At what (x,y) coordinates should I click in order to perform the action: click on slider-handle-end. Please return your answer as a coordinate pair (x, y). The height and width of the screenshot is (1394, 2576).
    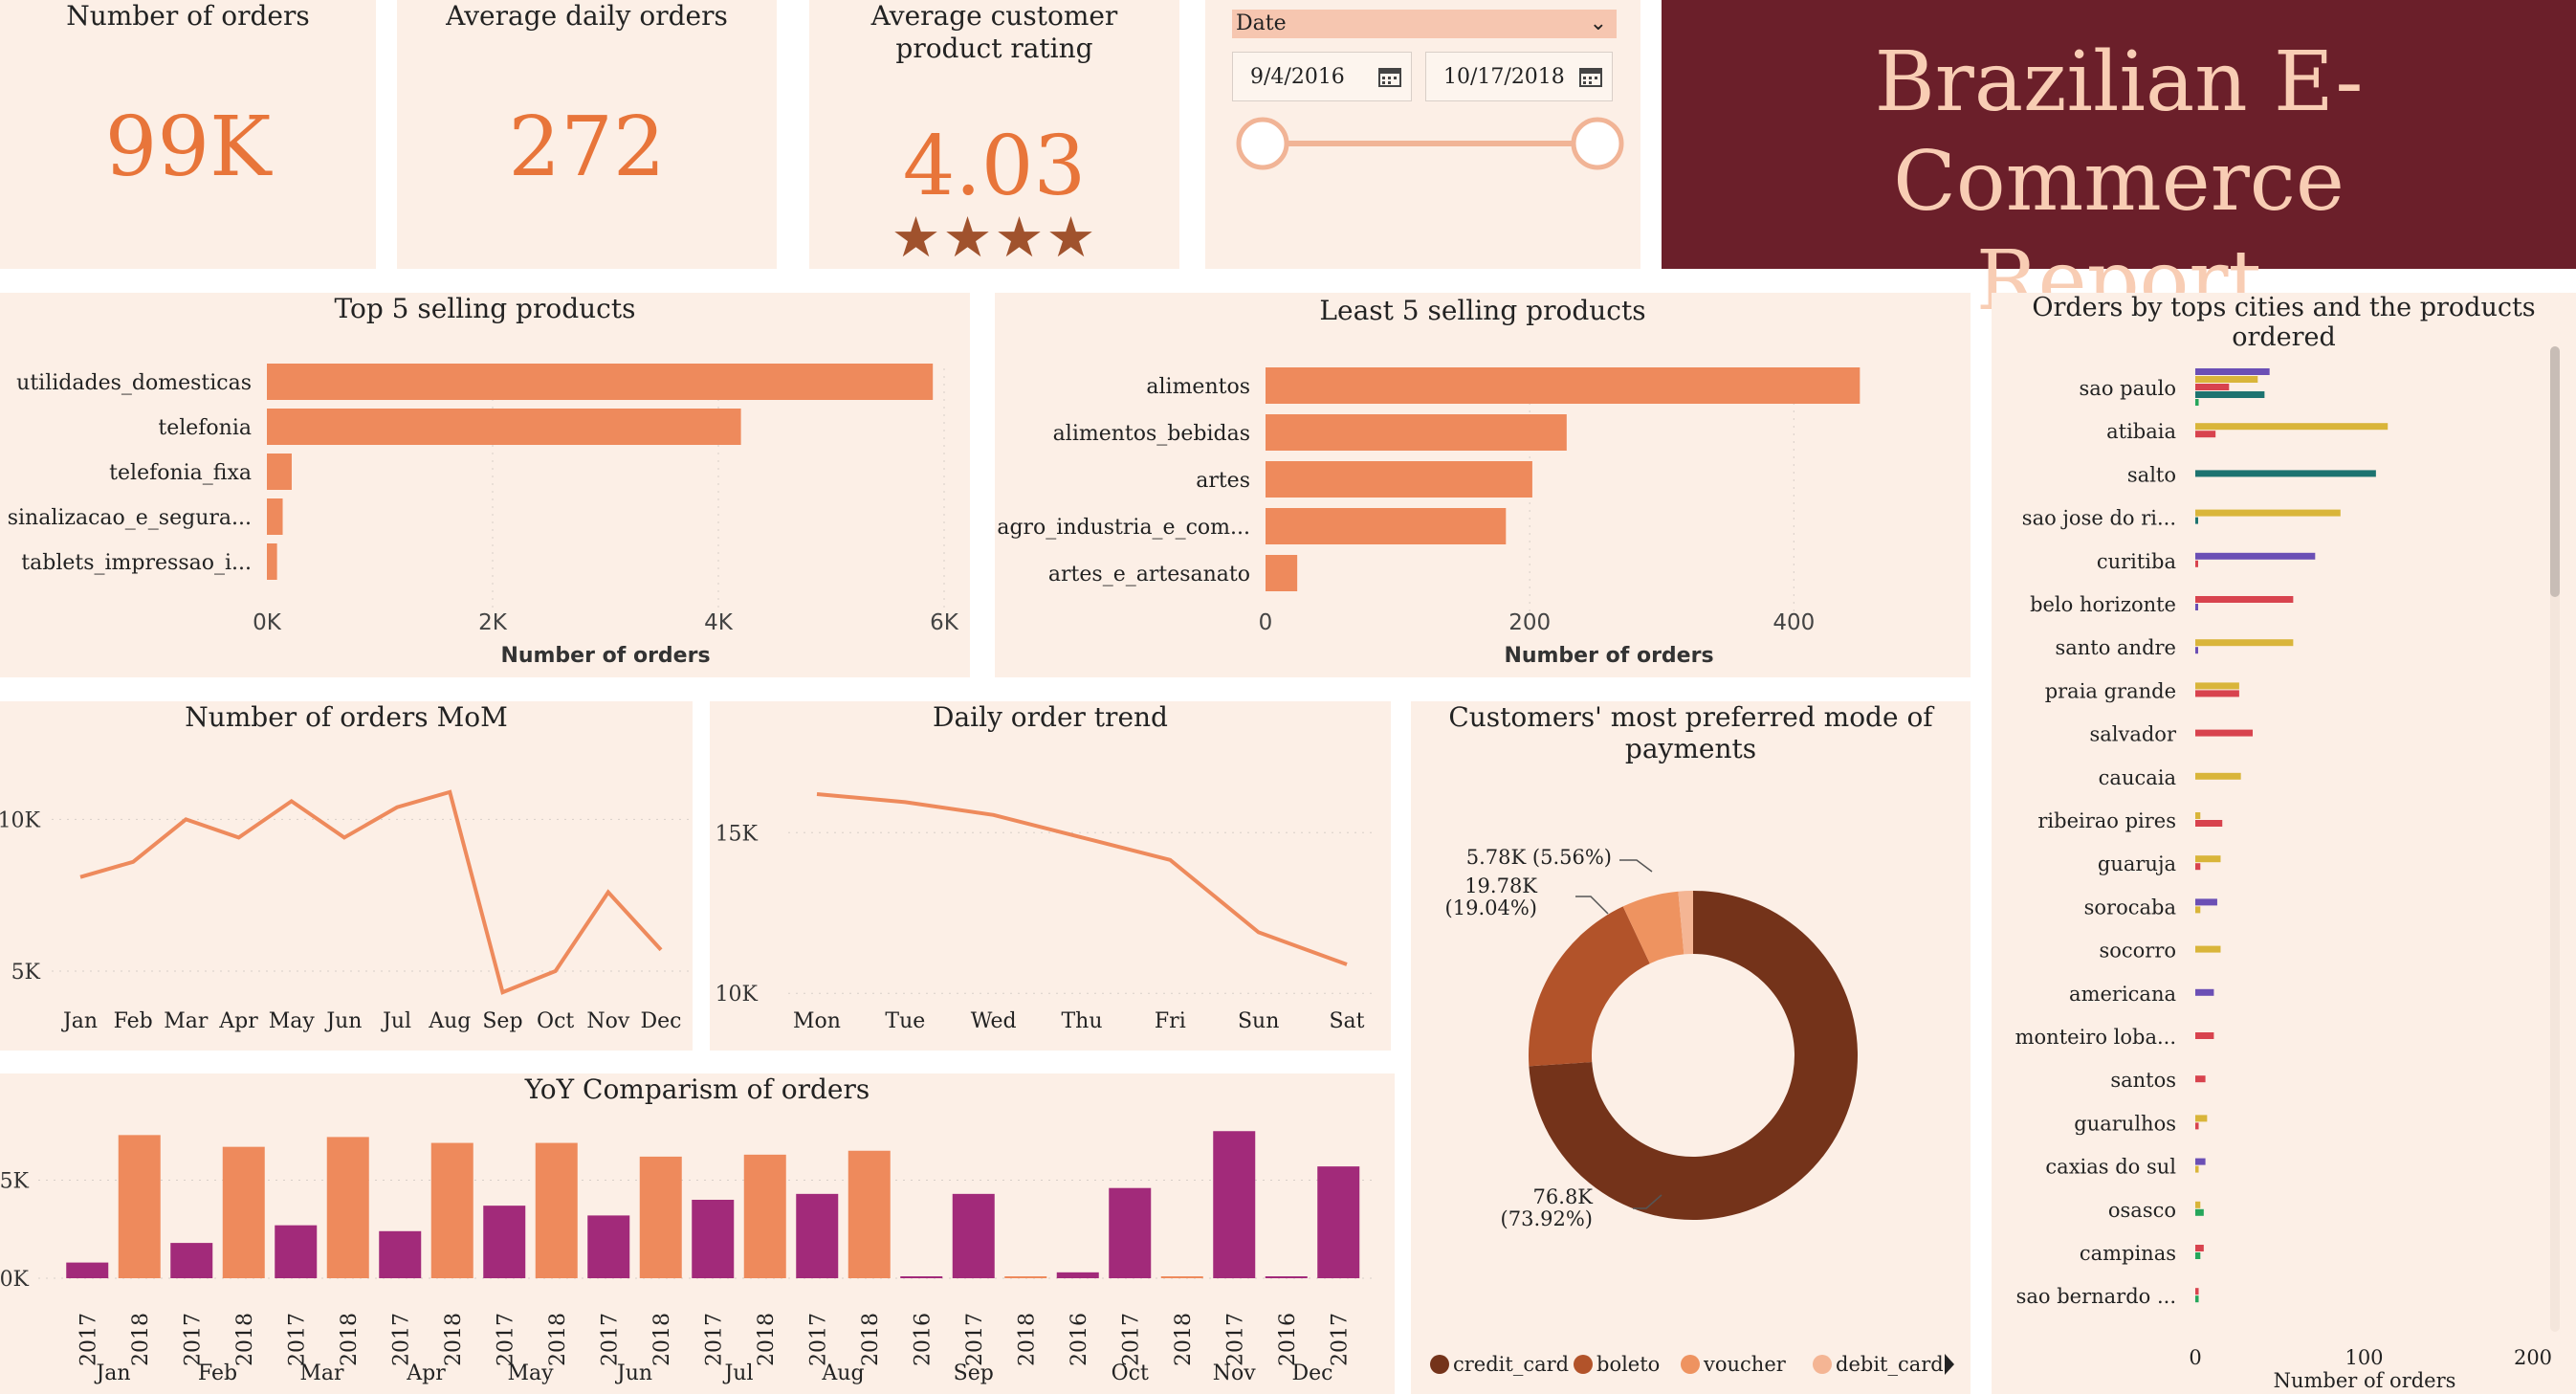
    Looking at the image, I should click on (1598, 143).